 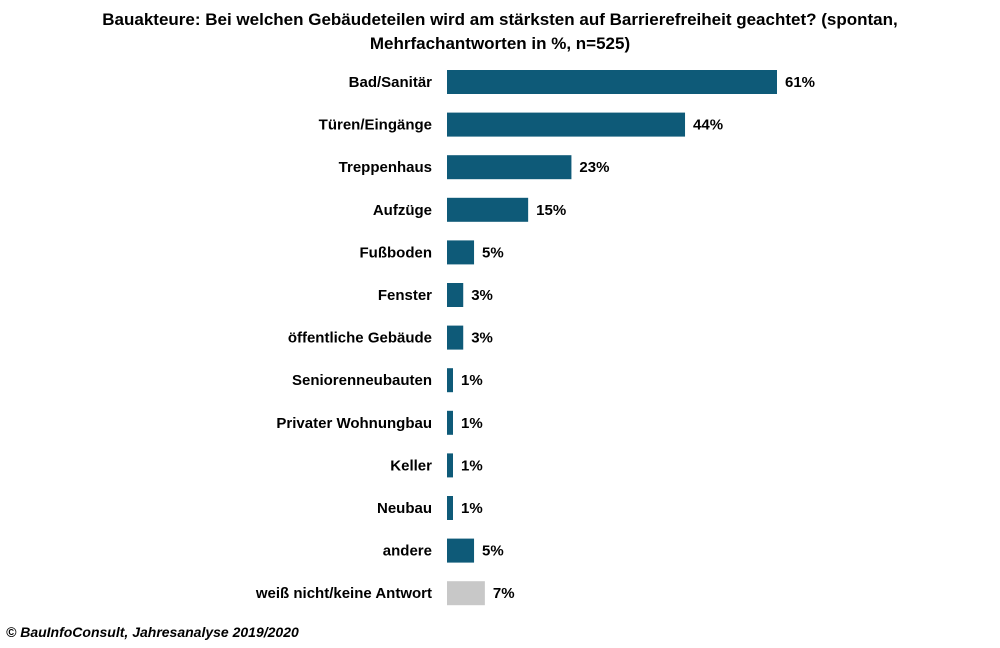 I want to click on category-label: Fenster, so click(x=405, y=295).